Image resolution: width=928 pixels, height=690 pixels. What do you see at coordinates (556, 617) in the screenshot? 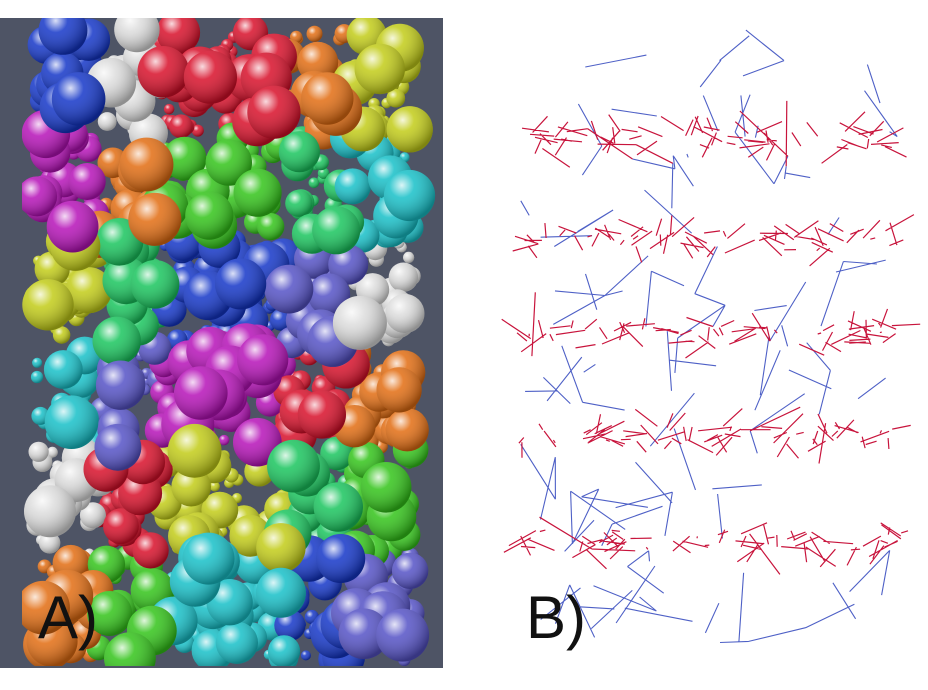
I see `panel-label-b: B)` at bounding box center [556, 617].